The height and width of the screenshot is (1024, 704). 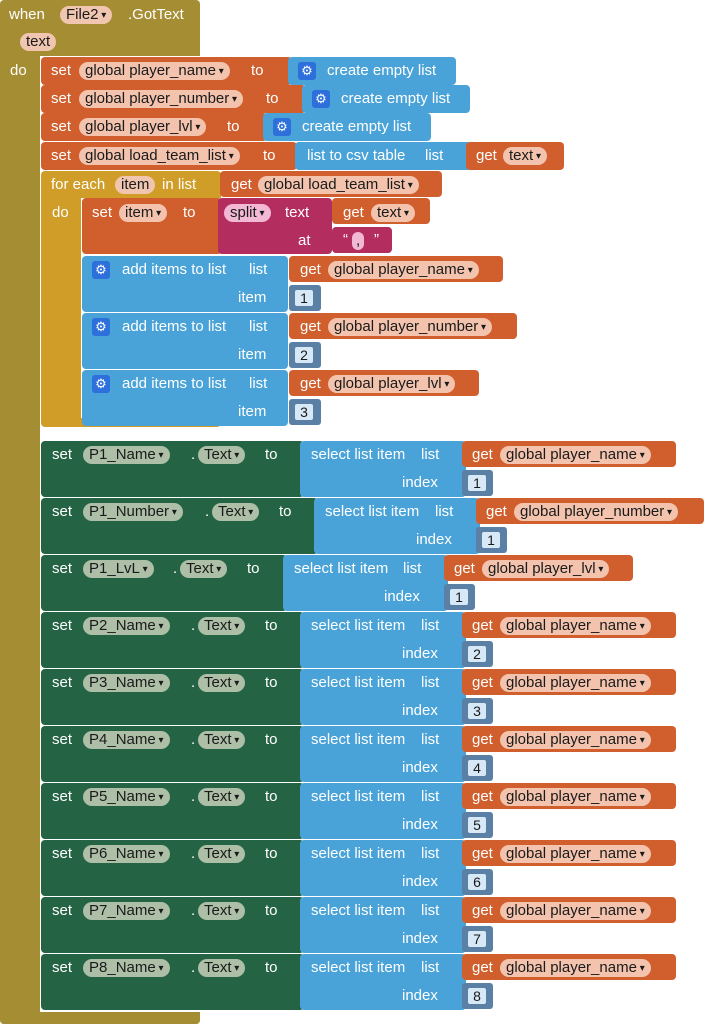 What do you see at coordinates (126, 797) in the screenshot?
I see `component-dropdown: P5_Name` at bounding box center [126, 797].